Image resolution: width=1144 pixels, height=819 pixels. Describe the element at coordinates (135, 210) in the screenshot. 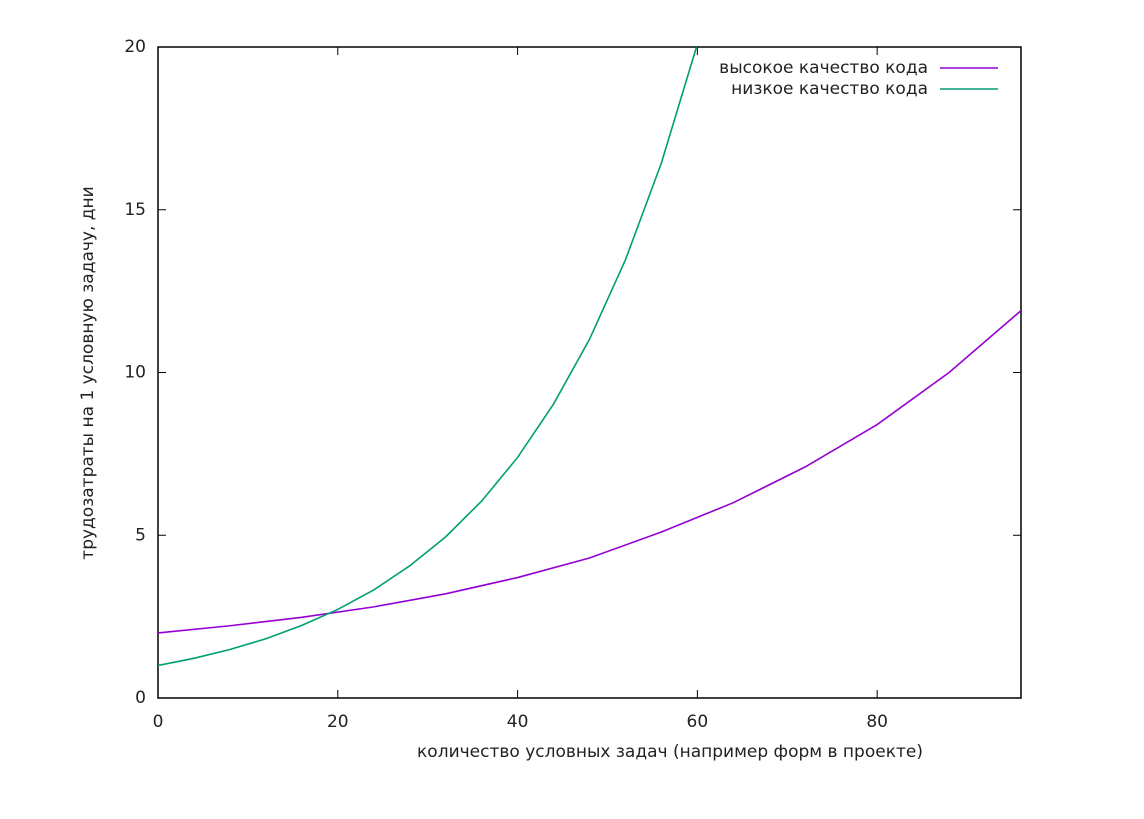

I see `y-tick-label: 15` at that location.